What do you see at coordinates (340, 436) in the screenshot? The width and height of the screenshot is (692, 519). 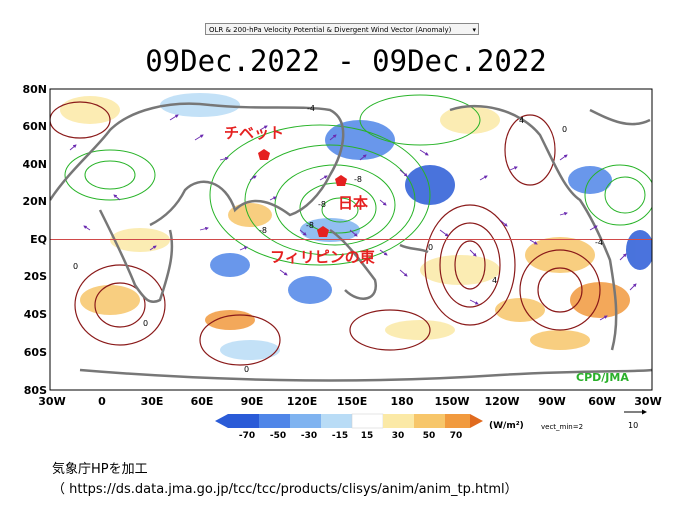 I see `colorbar-tick: -15` at bounding box center [340, 436].